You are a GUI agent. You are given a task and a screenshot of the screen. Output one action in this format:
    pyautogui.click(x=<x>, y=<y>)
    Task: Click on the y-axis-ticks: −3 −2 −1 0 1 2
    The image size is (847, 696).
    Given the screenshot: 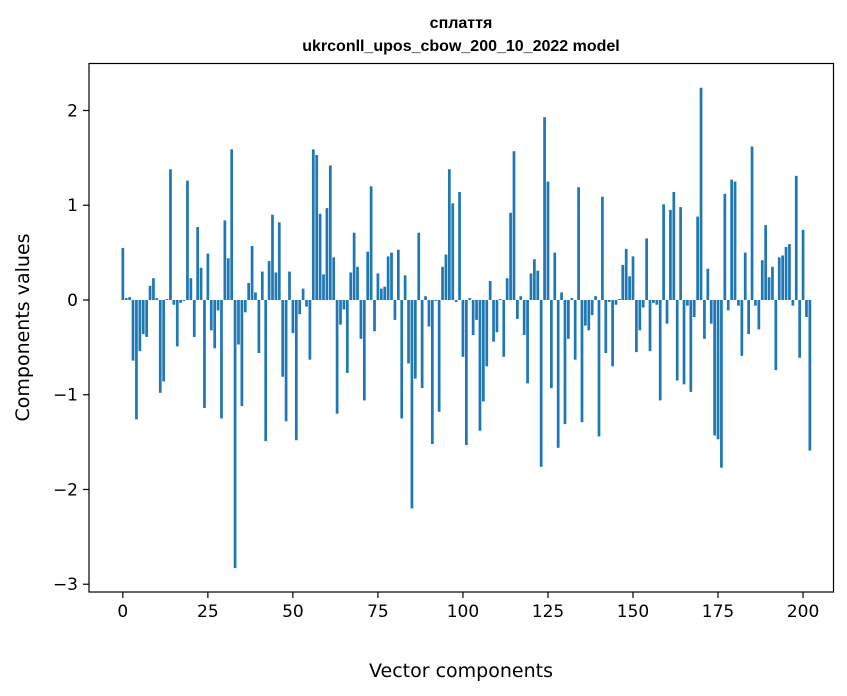 What is the action you would take?
    pyautogui.click(x=71, y=348)
    